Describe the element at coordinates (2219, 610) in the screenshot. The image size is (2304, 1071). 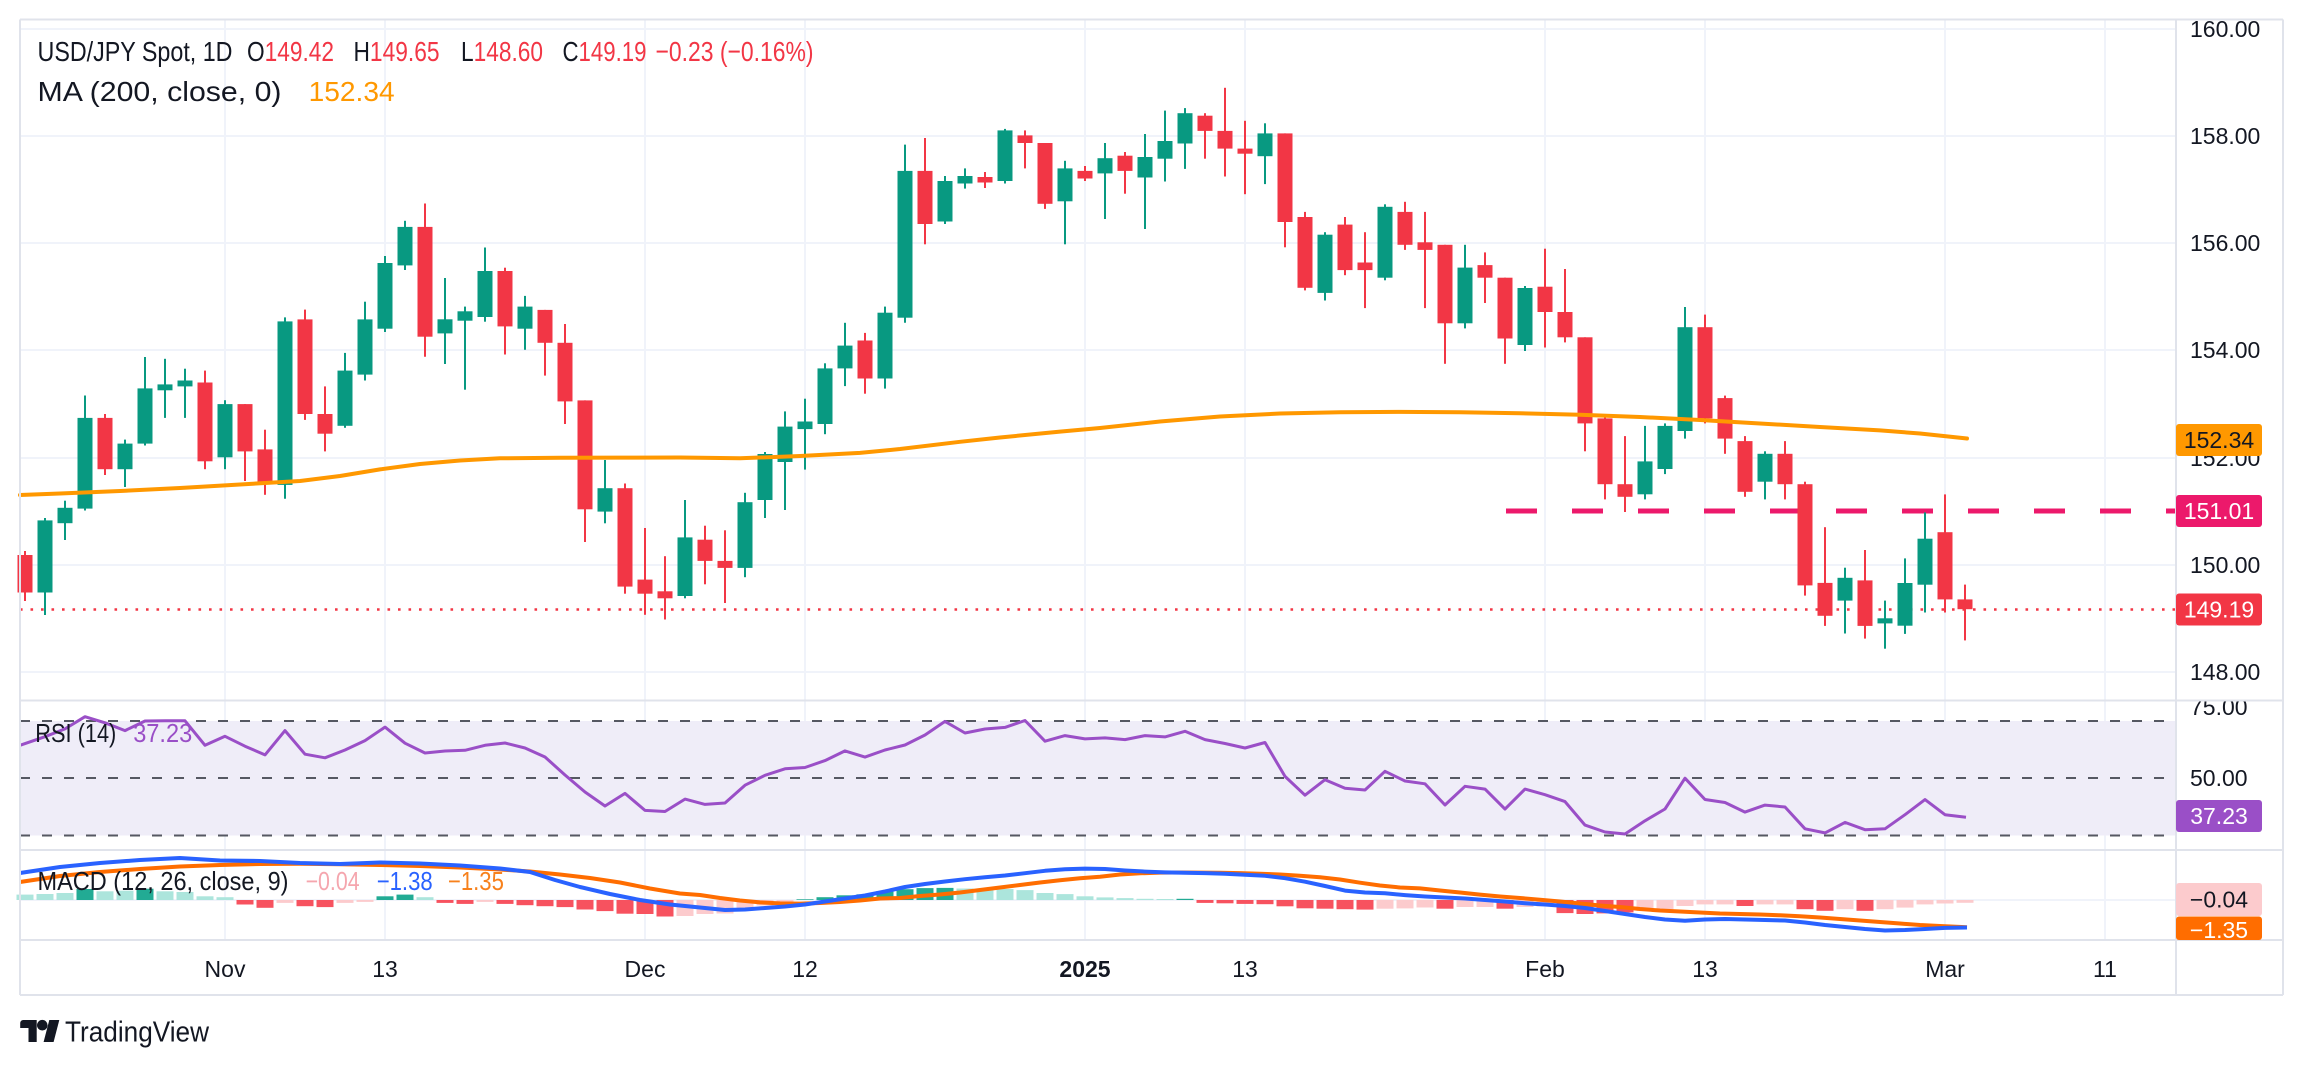
I see `svg-text: 149.19` at that location.